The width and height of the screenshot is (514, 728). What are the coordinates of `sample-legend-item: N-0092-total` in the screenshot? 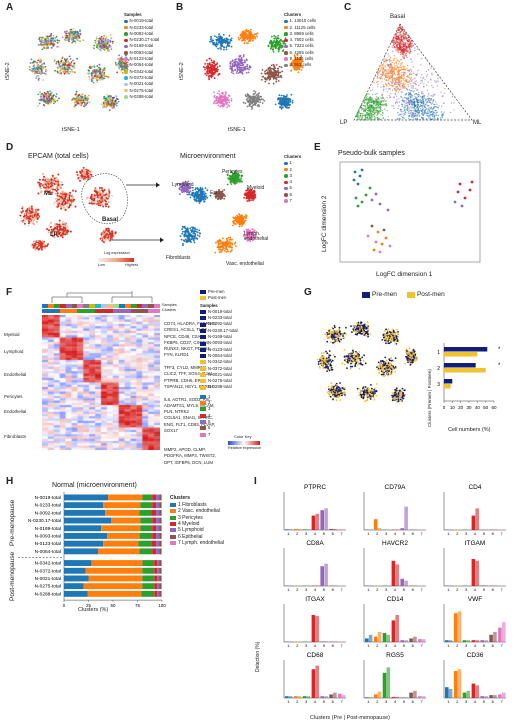 It's located at (141, 34).